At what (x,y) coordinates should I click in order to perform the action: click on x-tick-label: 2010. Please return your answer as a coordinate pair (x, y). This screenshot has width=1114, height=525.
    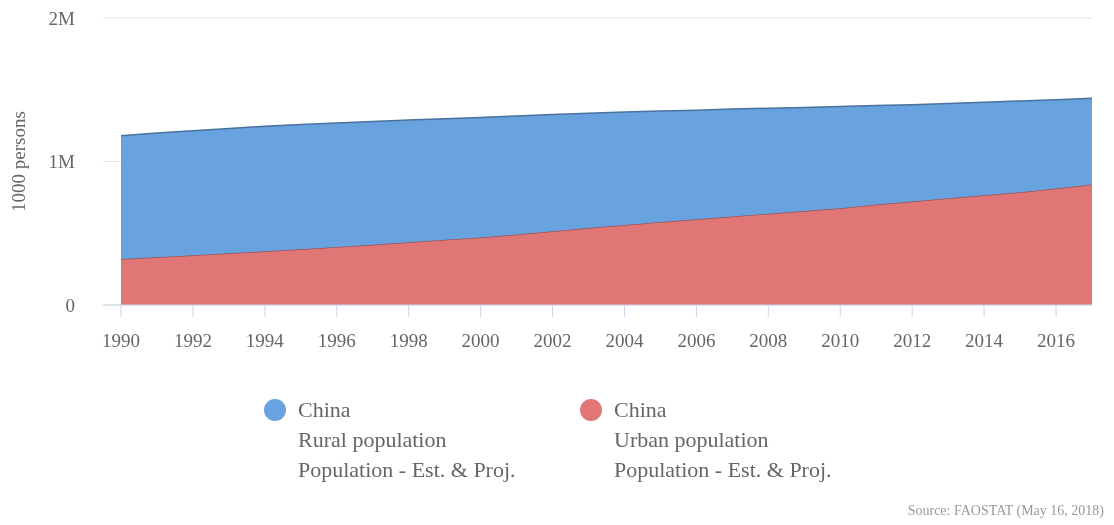
    Looking at the image, I should click on (840, 340).